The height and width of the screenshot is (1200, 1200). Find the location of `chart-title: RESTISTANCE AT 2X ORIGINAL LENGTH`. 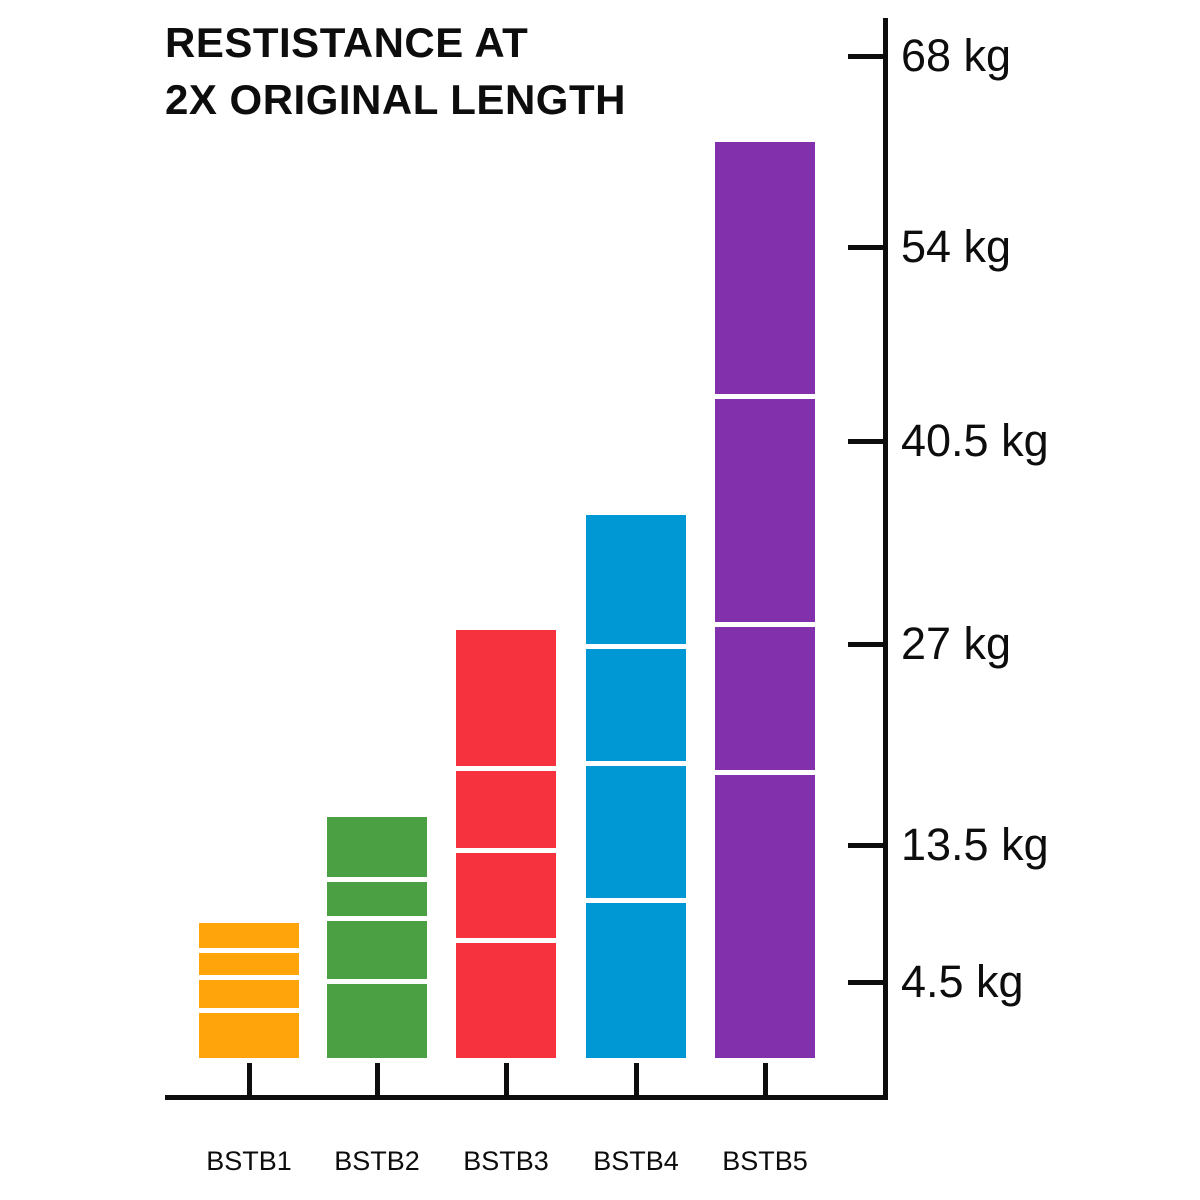

chart-title: RESTISTANCE AT 2X ORIGINAL LENGTH is located at coordinates (395, 71).